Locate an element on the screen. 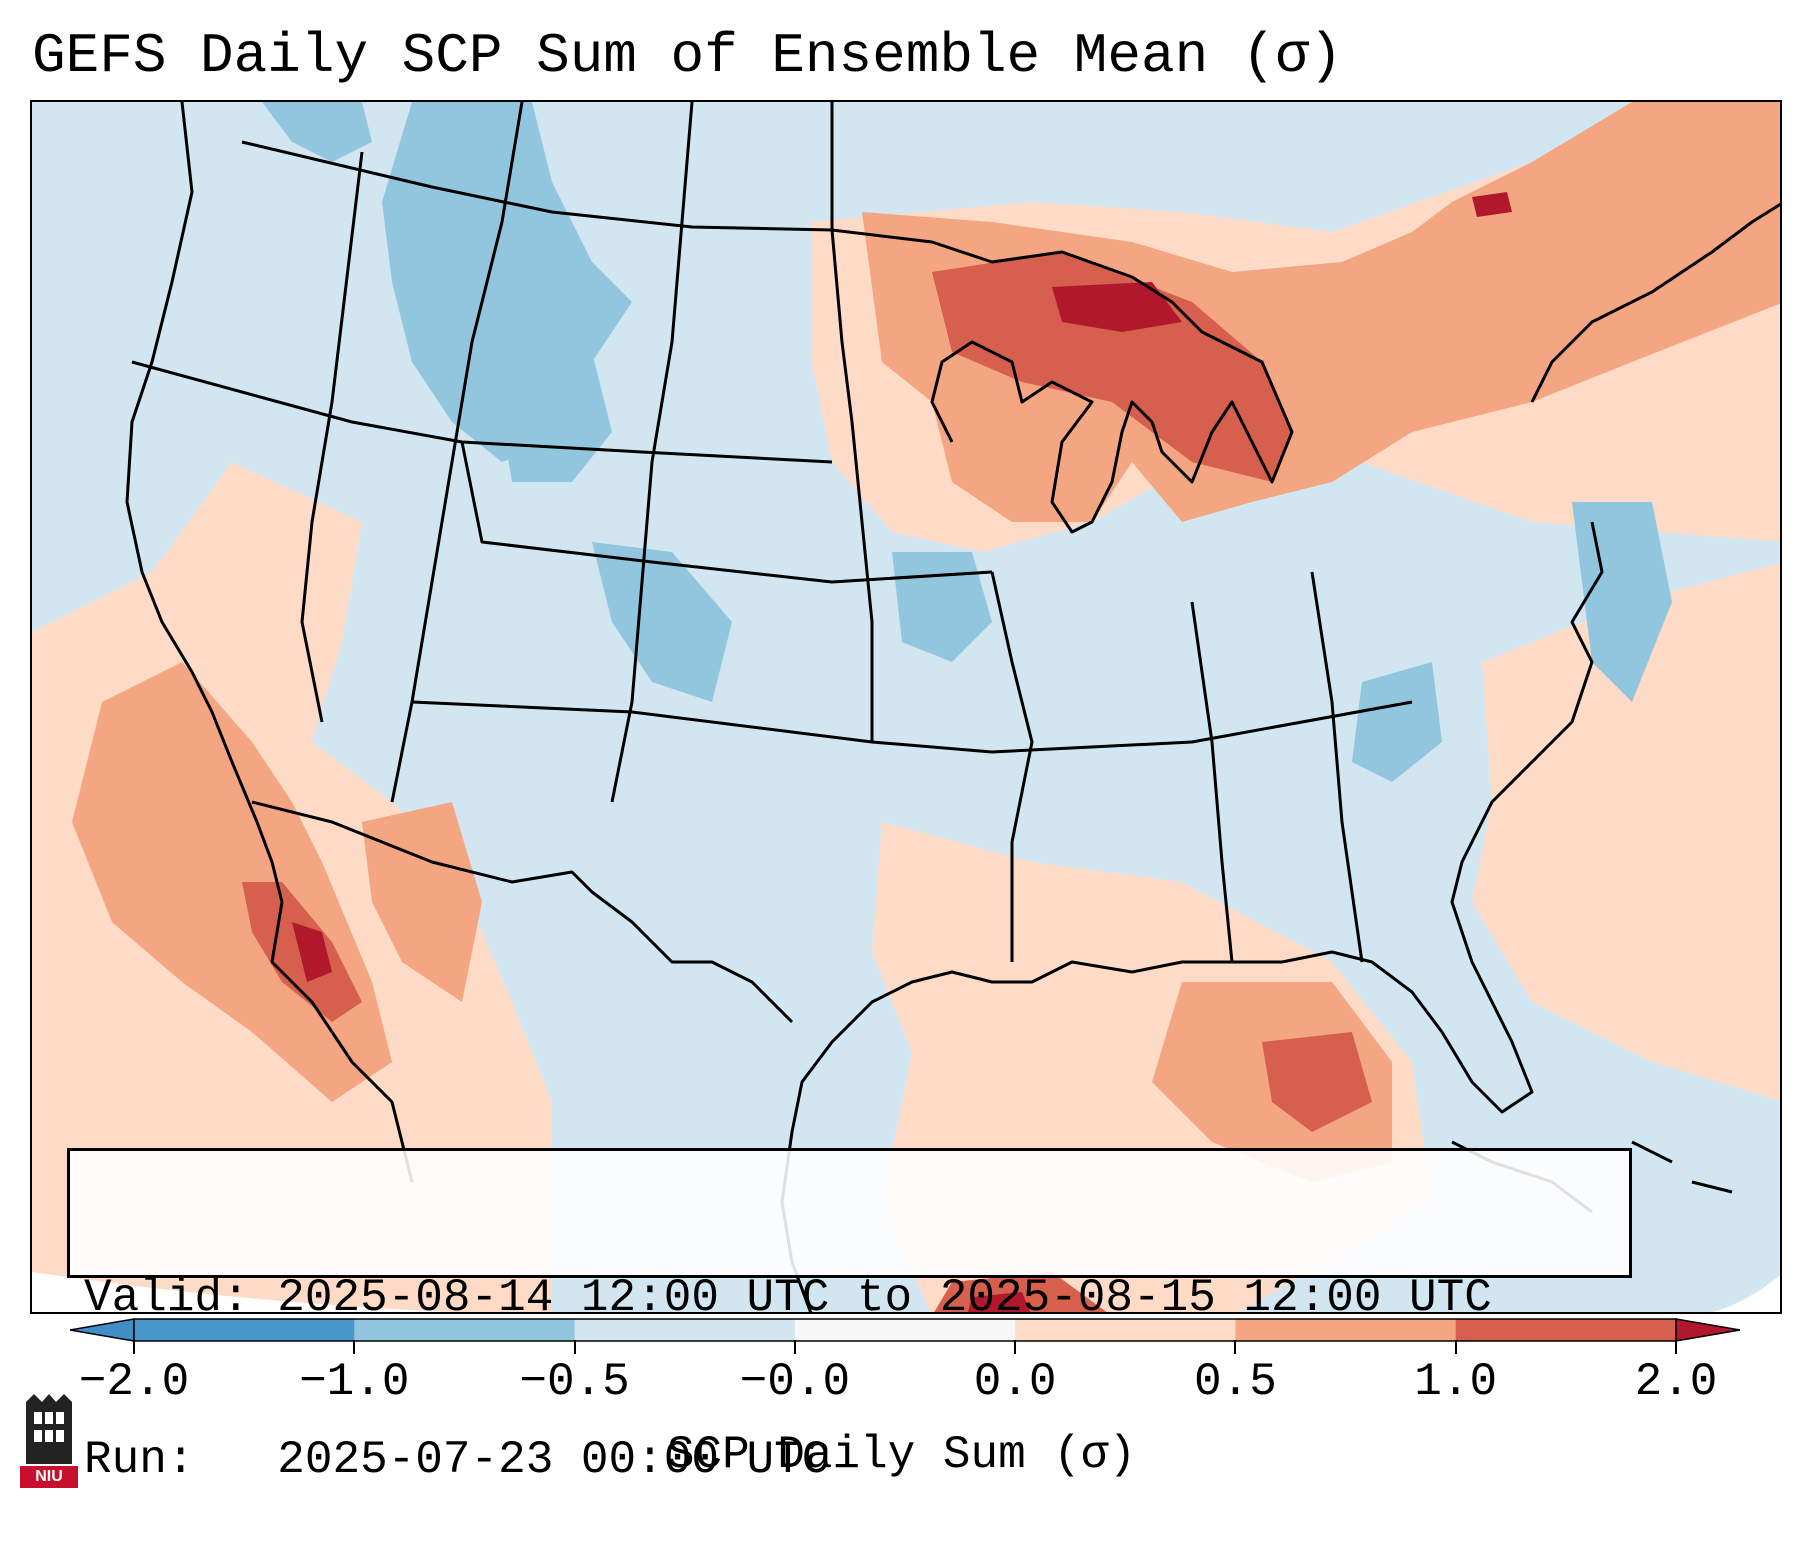 The width and height of the screenshot is (1803, 1541). run-row: Run: 2025-07-23 00:00 UTC is located at coordinates (849, 1460).